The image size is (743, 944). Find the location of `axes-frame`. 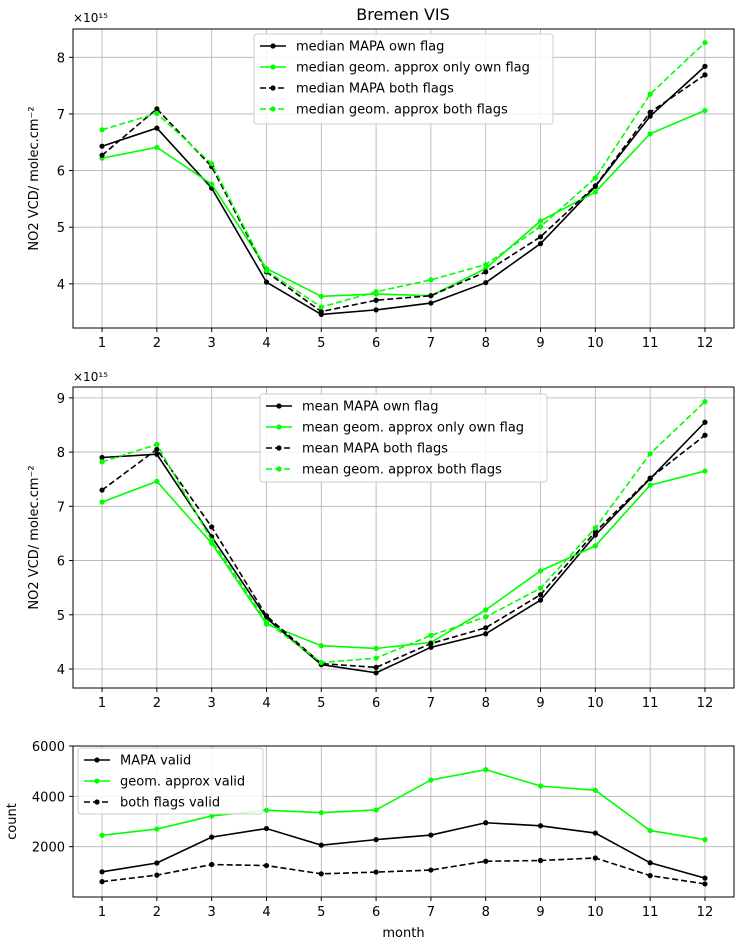

axes-frame is located at coordinates (403, 821).